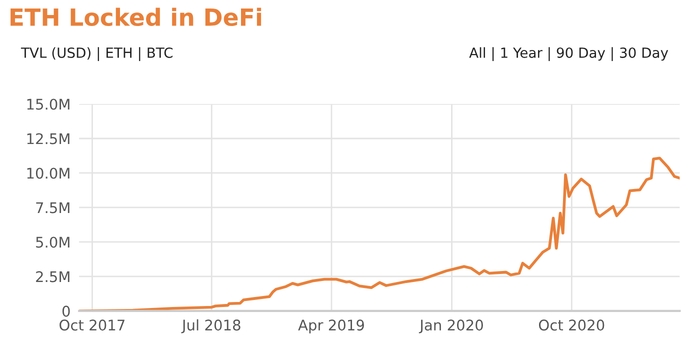  Describe the element at coordinates (331, 327) in the screenshot. I see `x-tick-label: Apr 2019` at that location.